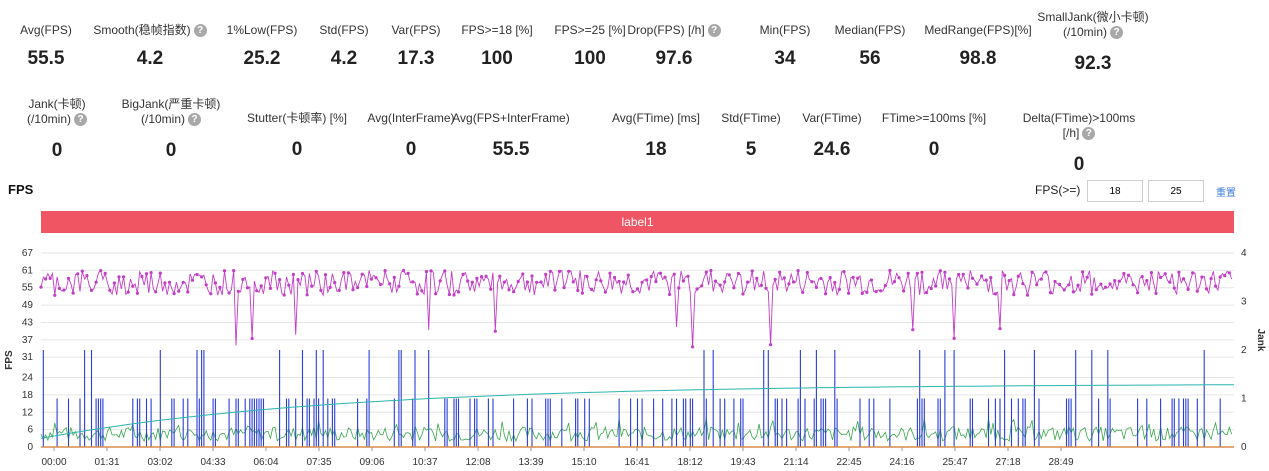 The height and width of the screenshot is (471, 1269). What do you see at coordinates (689, 462) in the screenshot?
I see `x-tick-label: 18:12` at bounding box center [689, 462].